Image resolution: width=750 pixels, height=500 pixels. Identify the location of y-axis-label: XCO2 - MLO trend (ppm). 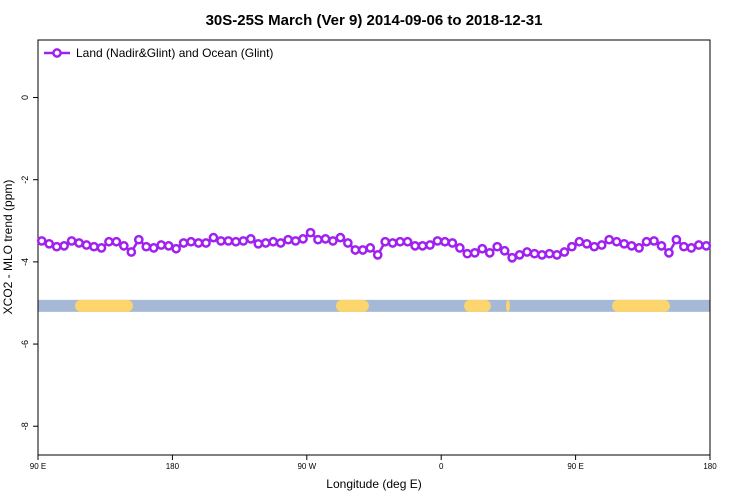
(8, 247).